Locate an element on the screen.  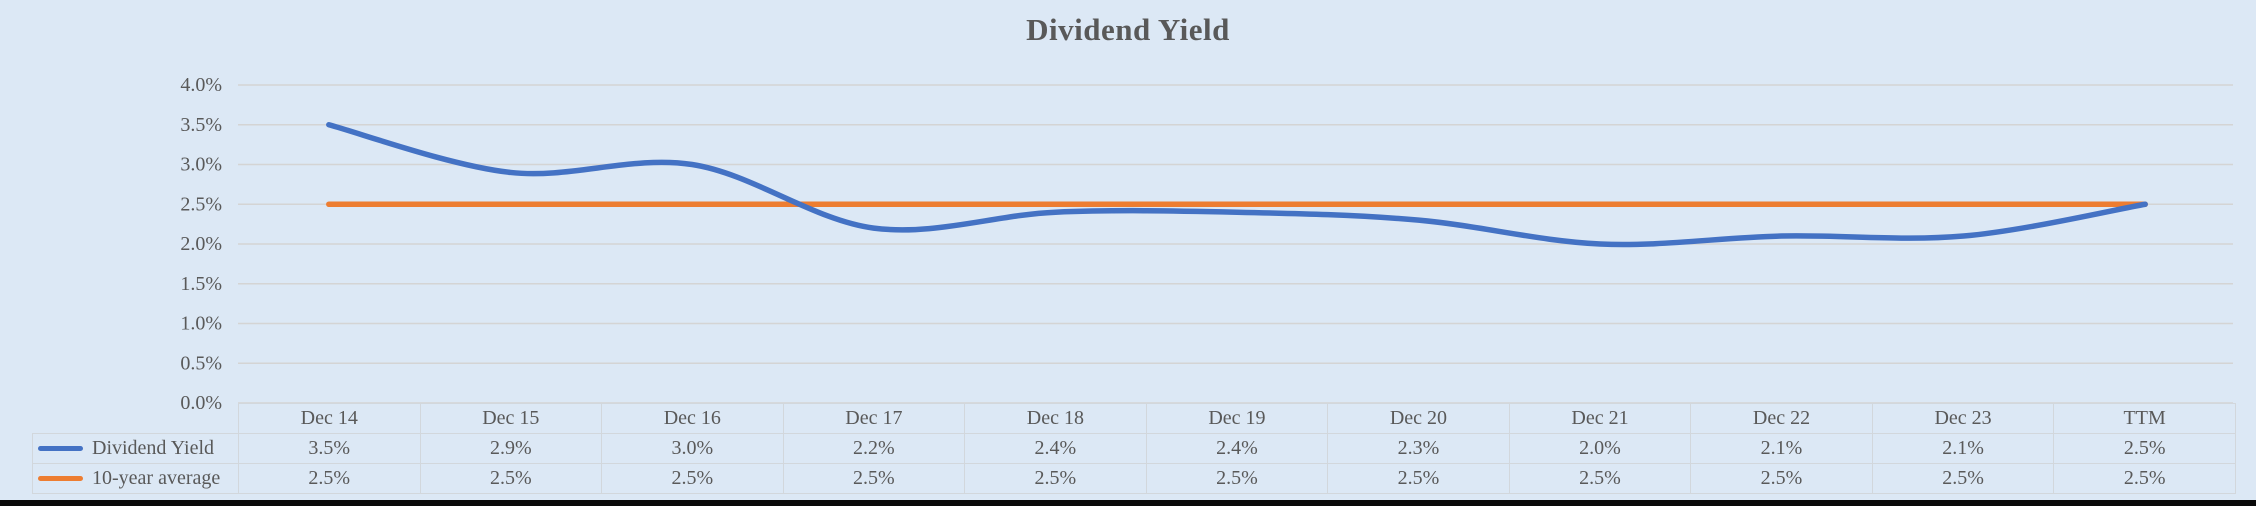
column-header: Dec 14 is located at coordinates (329, 418).